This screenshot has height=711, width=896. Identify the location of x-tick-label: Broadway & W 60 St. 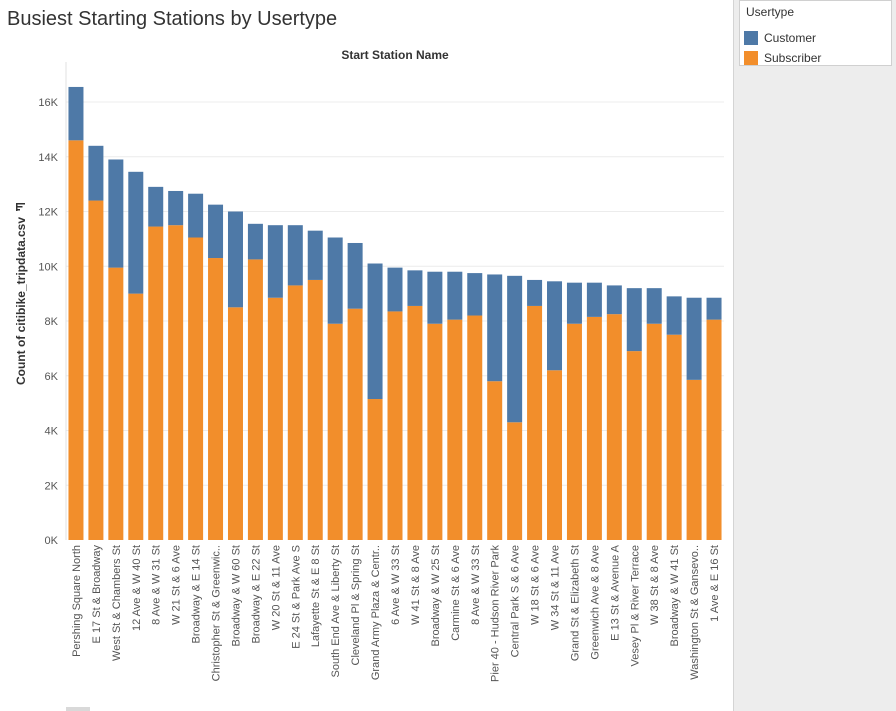
(236, 596).